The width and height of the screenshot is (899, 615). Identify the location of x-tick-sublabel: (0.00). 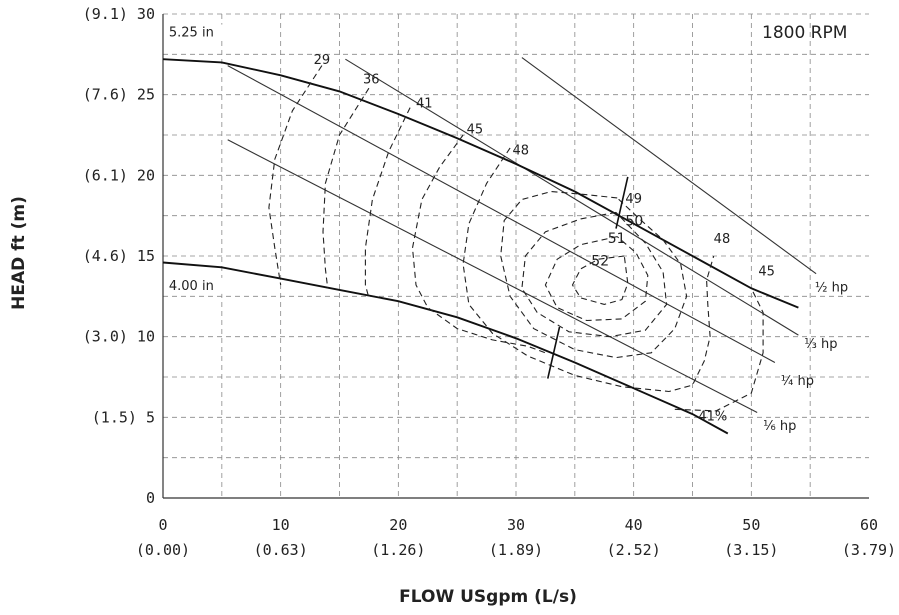
(163, 550).